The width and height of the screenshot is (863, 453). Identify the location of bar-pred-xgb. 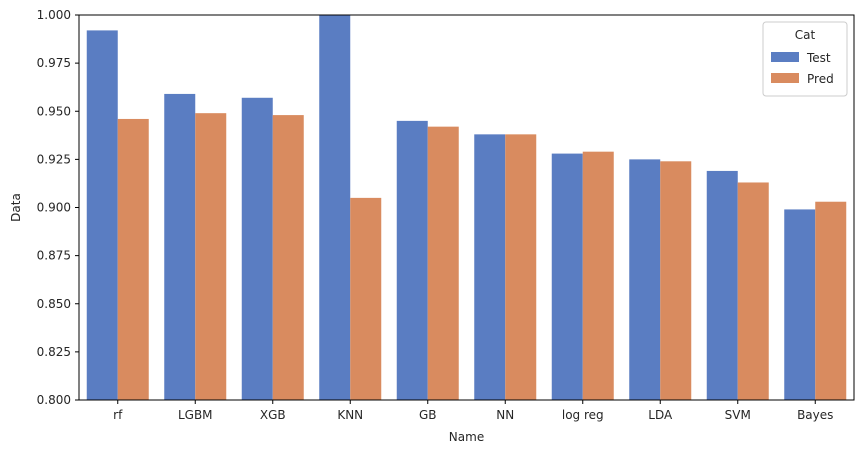
(288, 257).